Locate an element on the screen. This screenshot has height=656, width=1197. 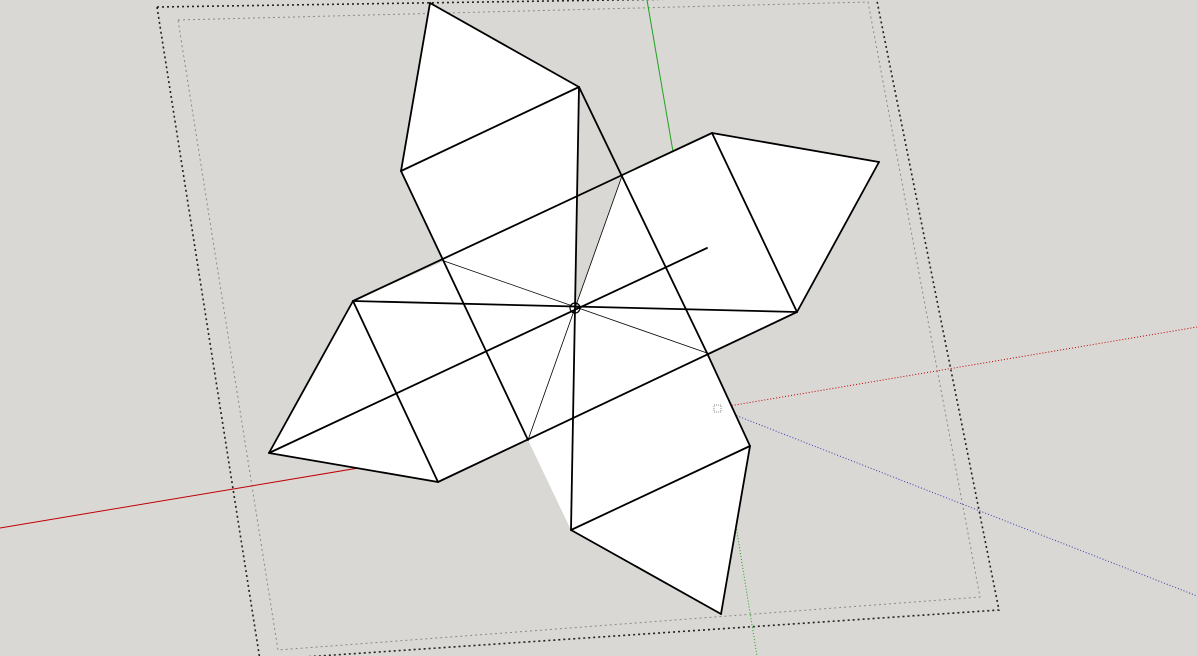
face-bottom-arm is located at coordinates (639, 461).